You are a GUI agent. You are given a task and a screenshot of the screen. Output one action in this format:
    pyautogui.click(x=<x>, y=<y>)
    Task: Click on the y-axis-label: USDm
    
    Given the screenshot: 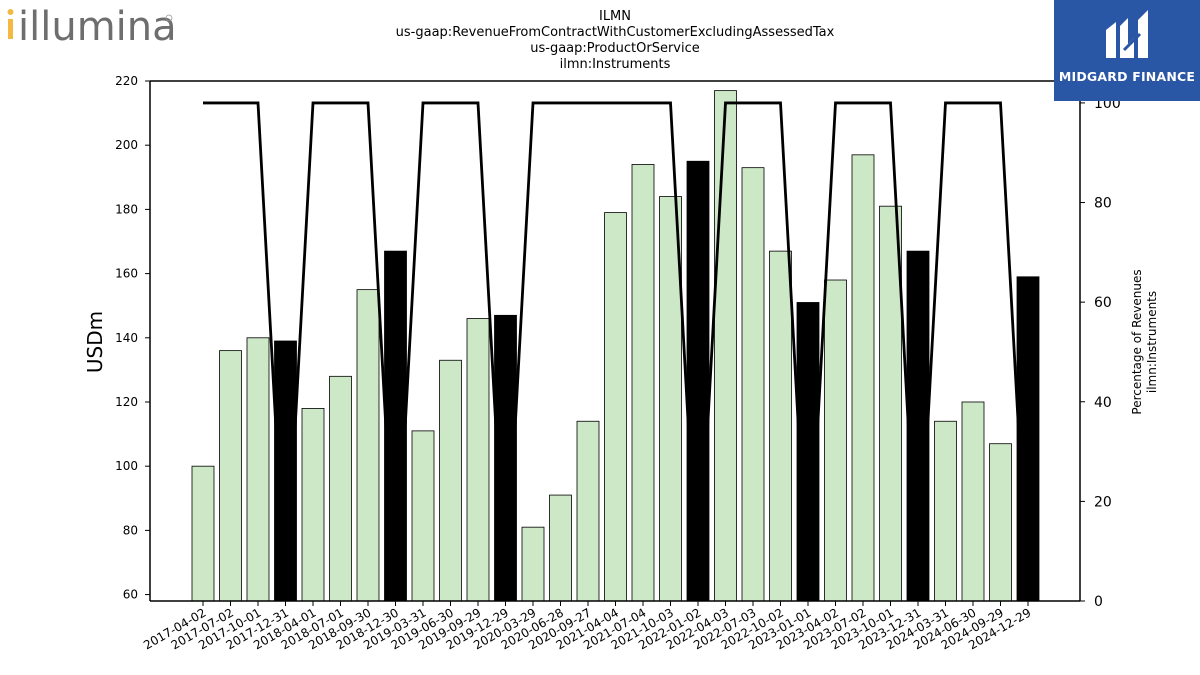 What is the action you would take?
    pyautogui.click(x=95, y=342)
    